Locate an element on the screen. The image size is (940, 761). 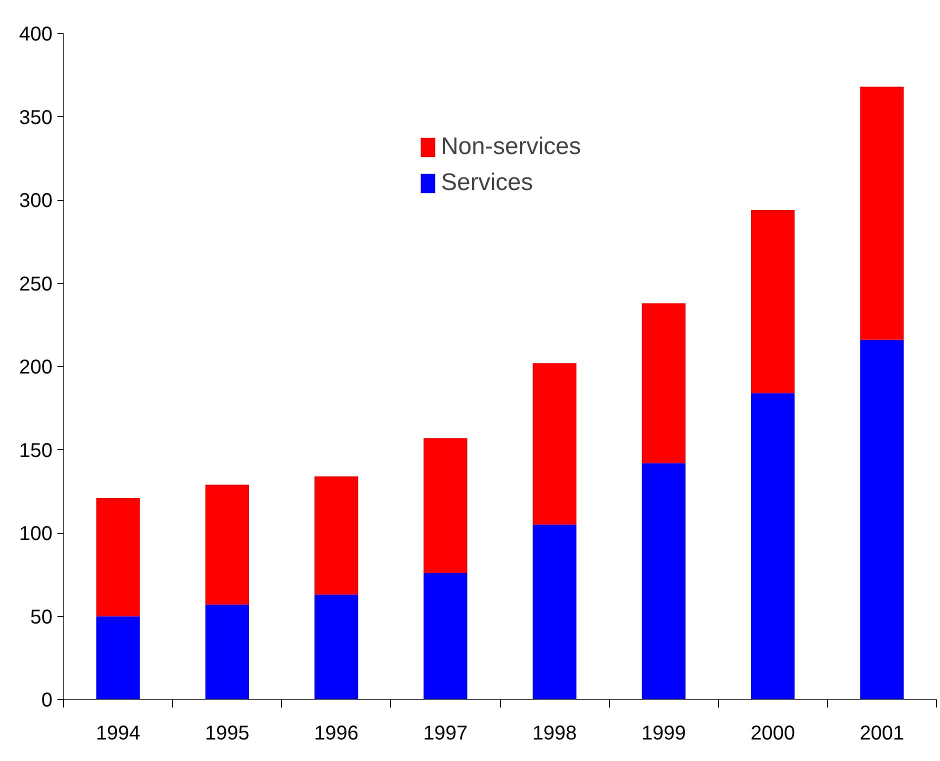
x-tick-label: 1994 is located at coordinates (118, 733).